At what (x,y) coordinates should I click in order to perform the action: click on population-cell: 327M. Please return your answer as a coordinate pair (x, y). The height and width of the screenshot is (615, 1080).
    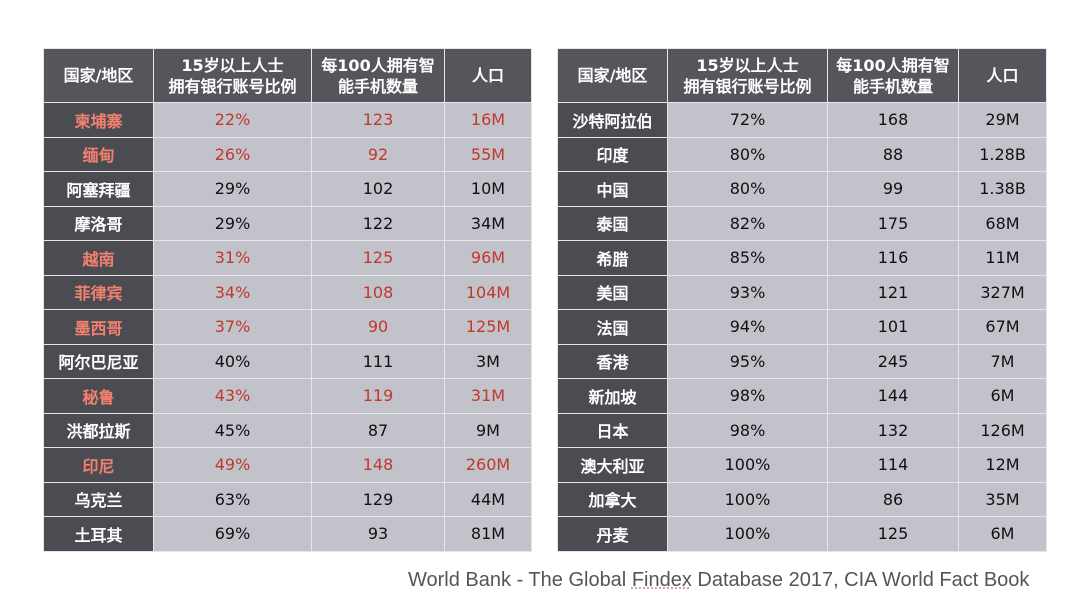
    Looking at the image, I should click on (1002, 292).